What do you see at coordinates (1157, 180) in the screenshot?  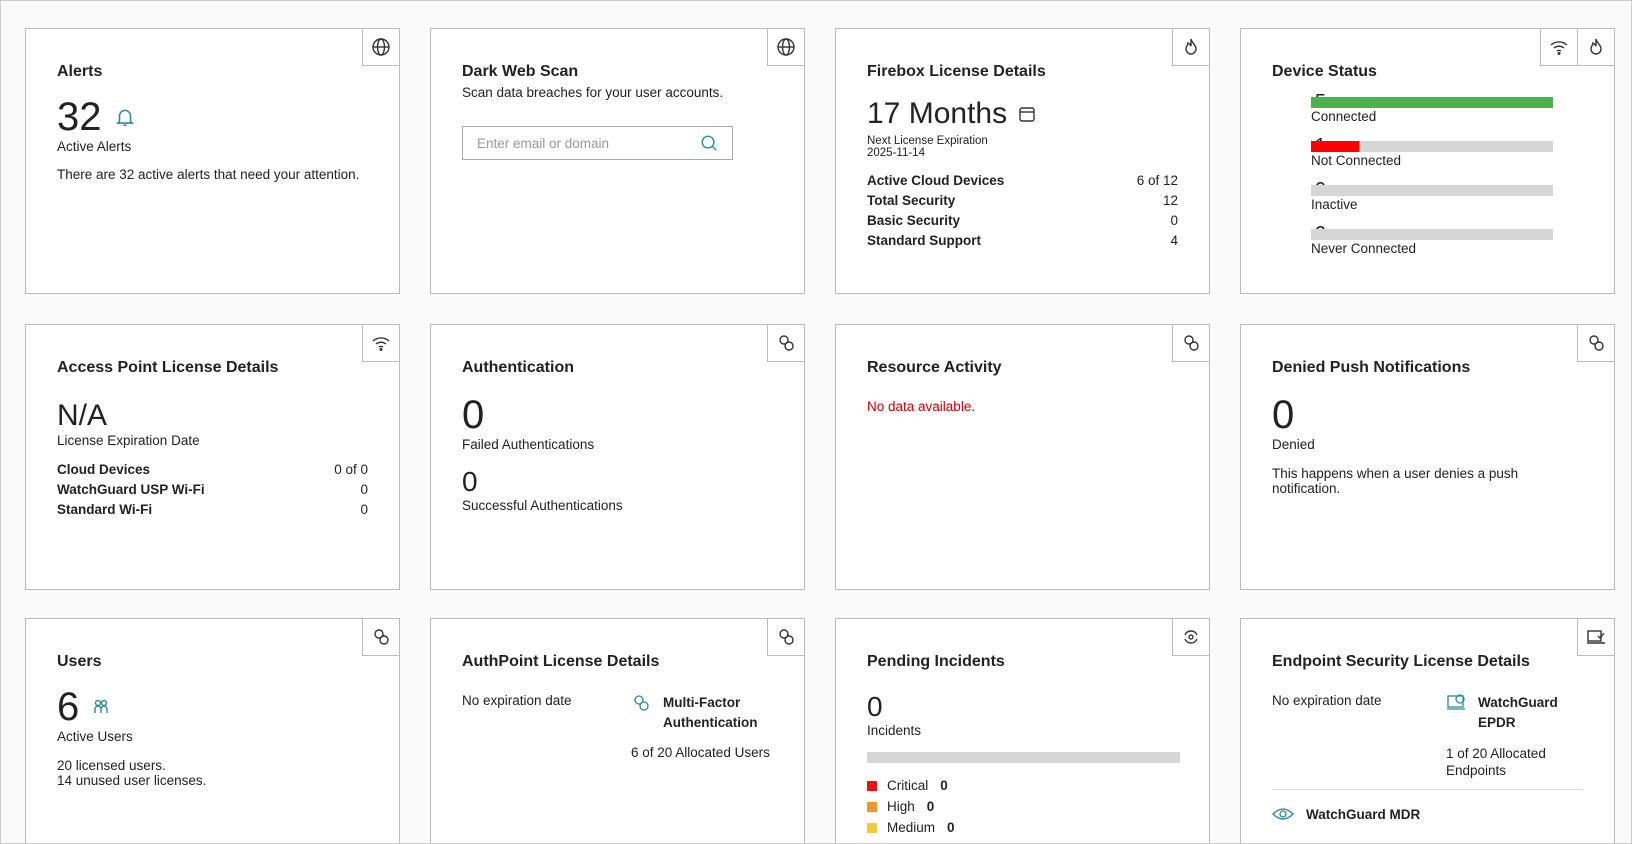 I see `row-value: 6 of 12` at bounding box center [1157, 180].